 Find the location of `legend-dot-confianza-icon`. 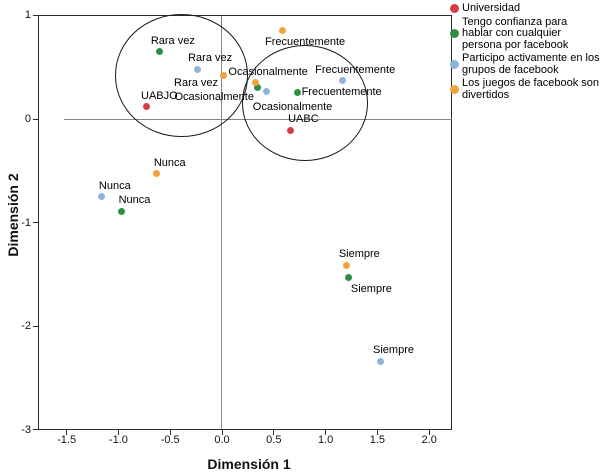

legend-dot-confianza-icon is located at coordinates (454, 34).